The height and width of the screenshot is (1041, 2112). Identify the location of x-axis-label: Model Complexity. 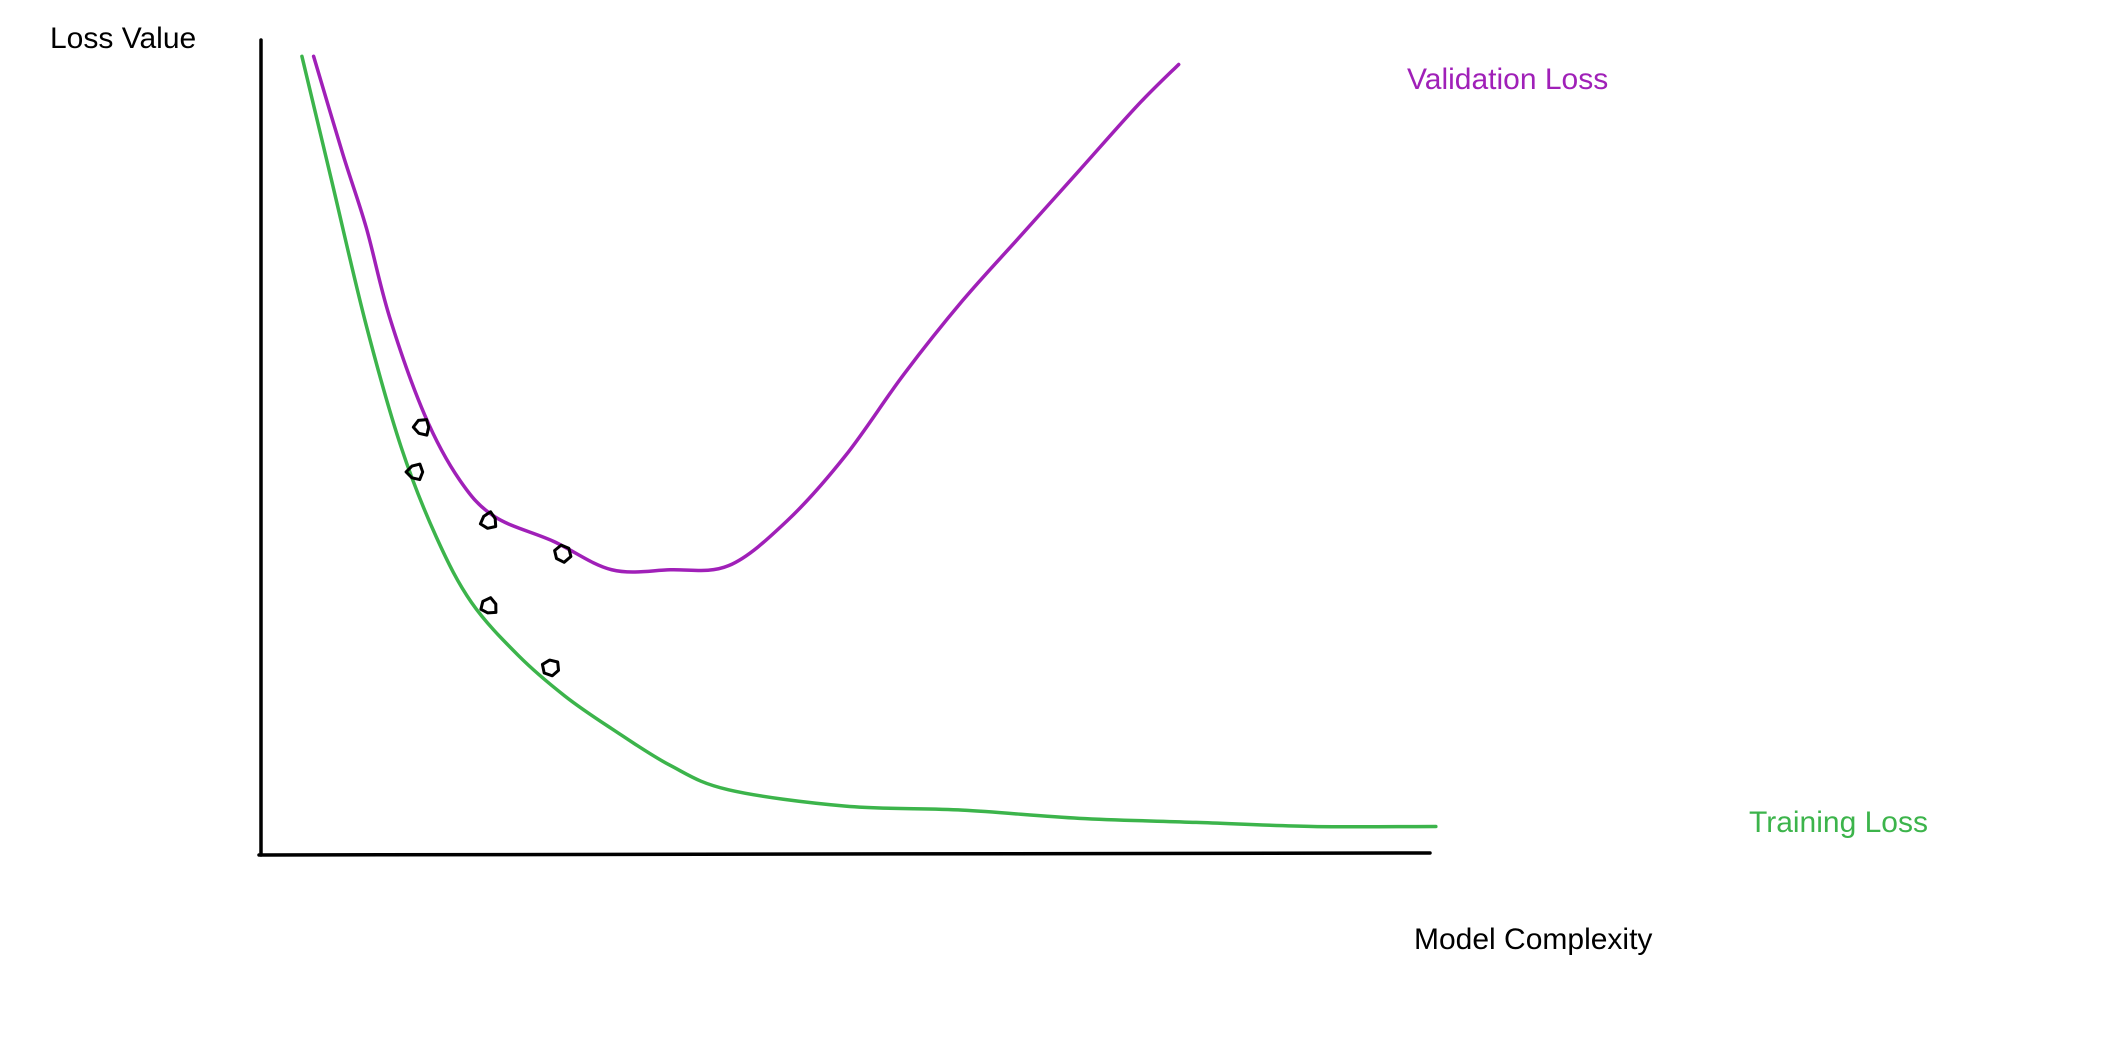
(1533, 939).